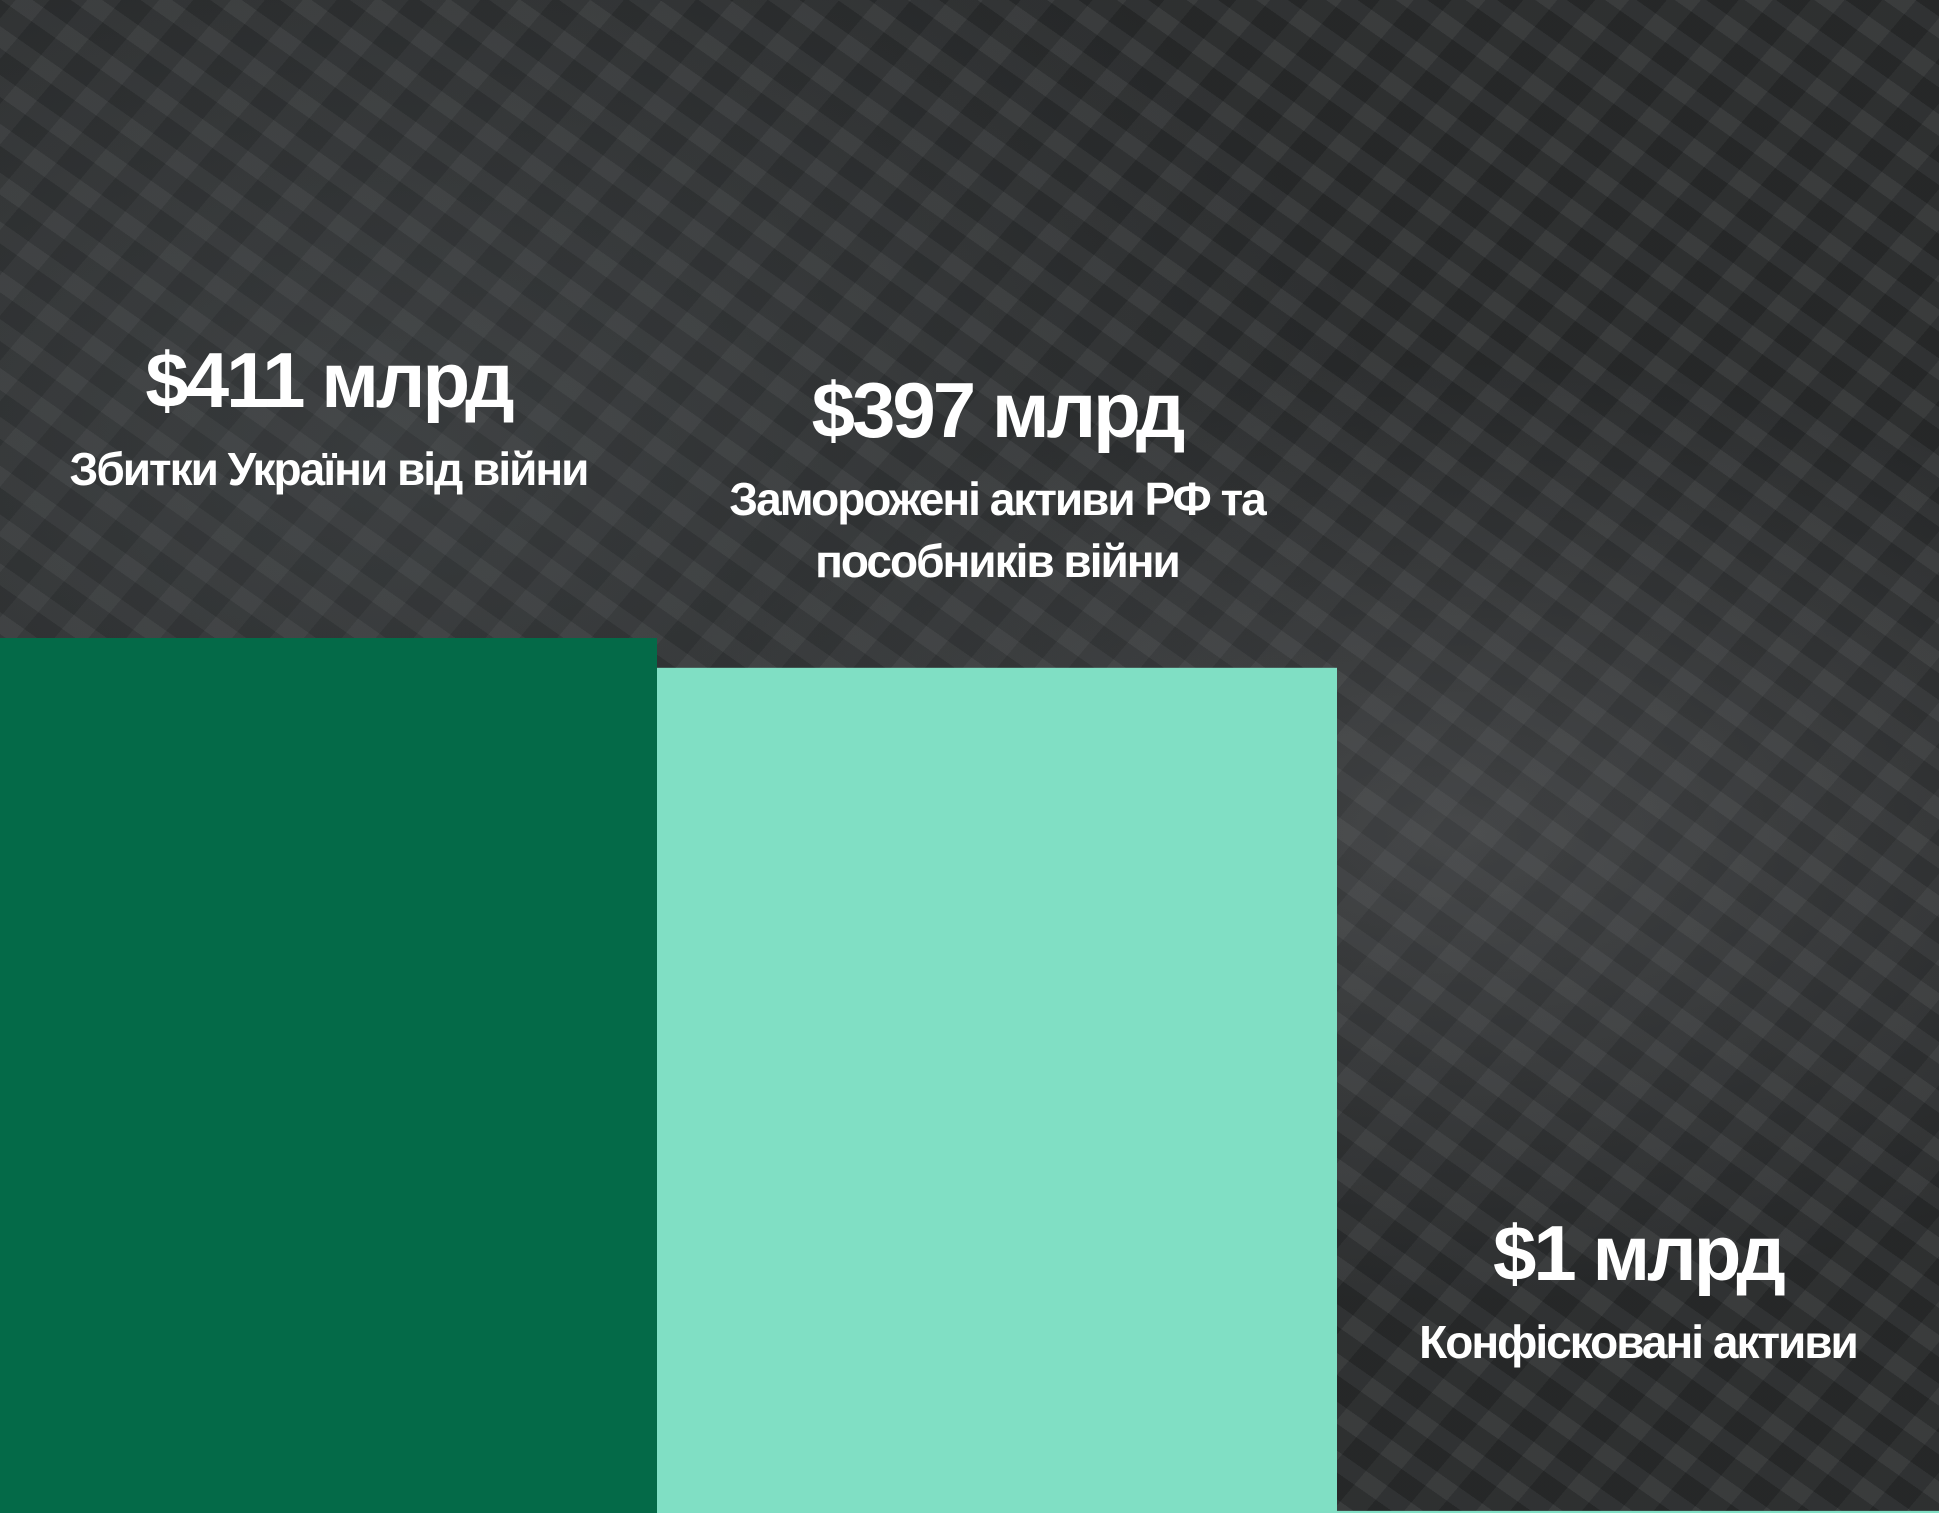  What do you see at coordinates (1639, 1252) in the screenshot?
I see `value-label: $1 млрд` at bounding box center [1639, 1252].